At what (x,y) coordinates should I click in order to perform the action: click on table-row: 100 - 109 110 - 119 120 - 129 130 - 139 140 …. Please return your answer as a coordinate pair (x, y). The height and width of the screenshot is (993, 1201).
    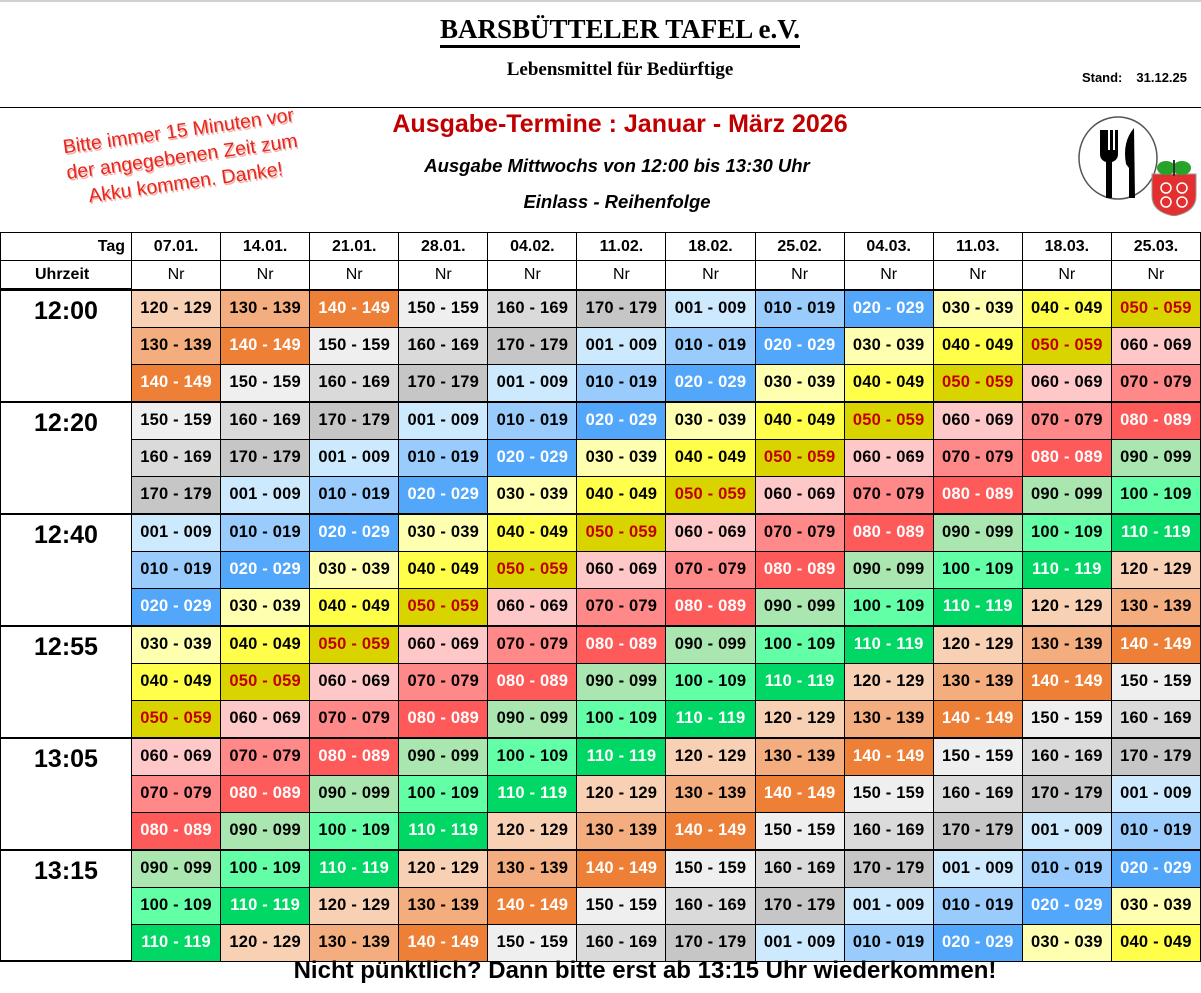
    Looking at the image, I should click on (601, 905).